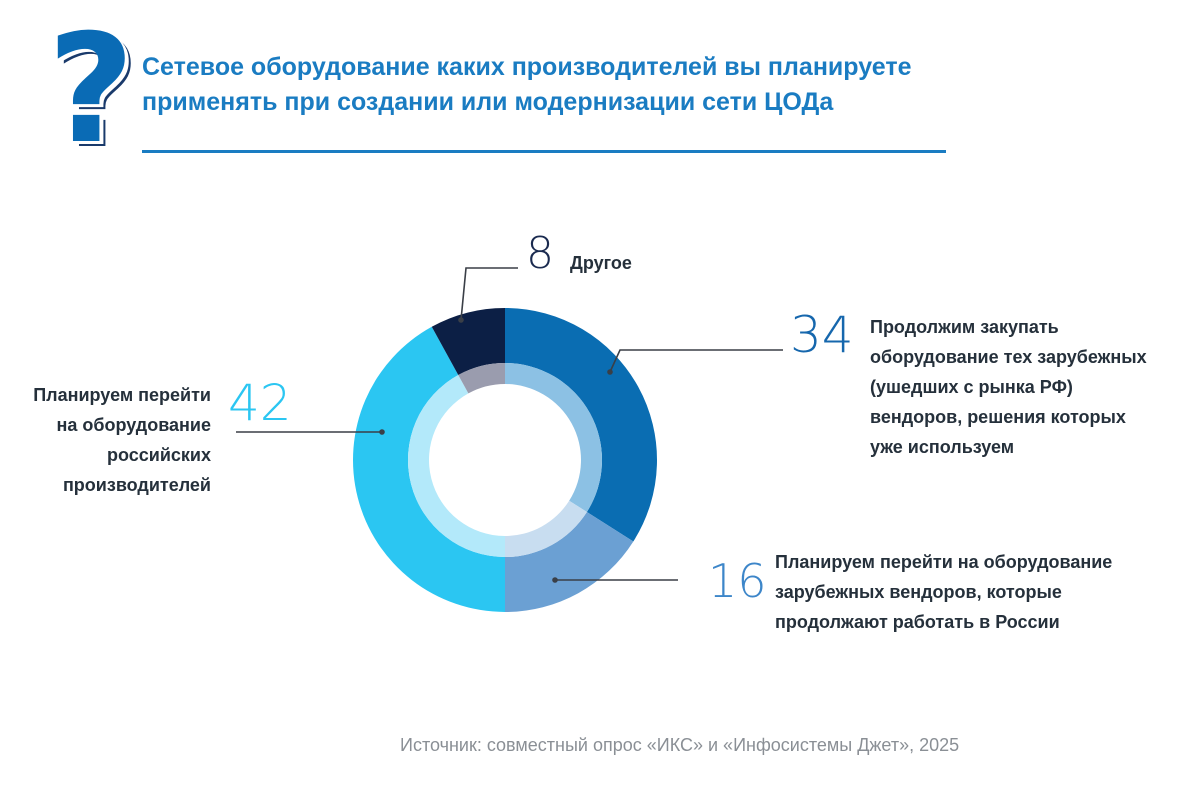 The image size is (1200, 800). I want to click on slice-label-line: Планируем перейти на оборудование, so click(944, 562).